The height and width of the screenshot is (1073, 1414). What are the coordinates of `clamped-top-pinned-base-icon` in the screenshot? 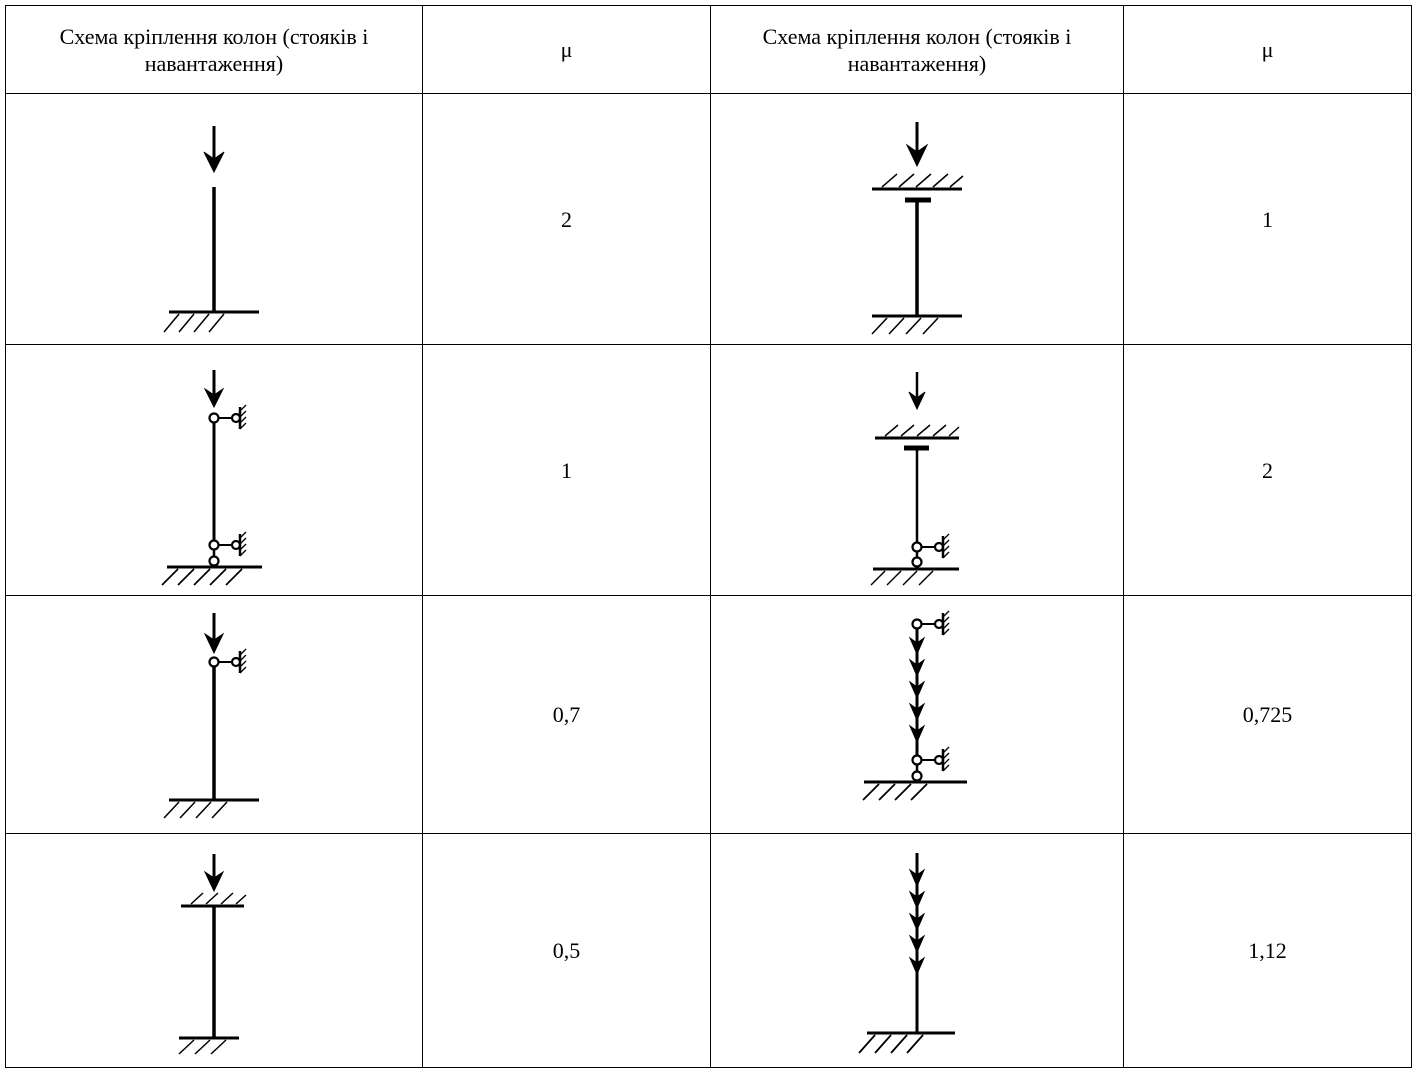 It's located at (915, 479).